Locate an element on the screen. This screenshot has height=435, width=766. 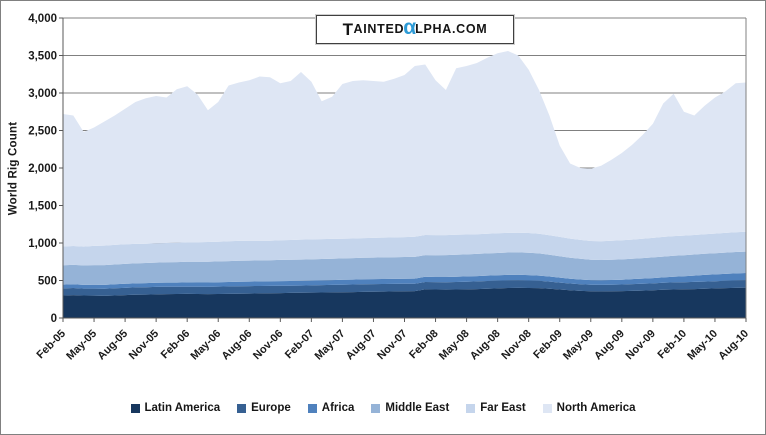
x-tick-label: Aug-10 is located at coordinates (733, 345).